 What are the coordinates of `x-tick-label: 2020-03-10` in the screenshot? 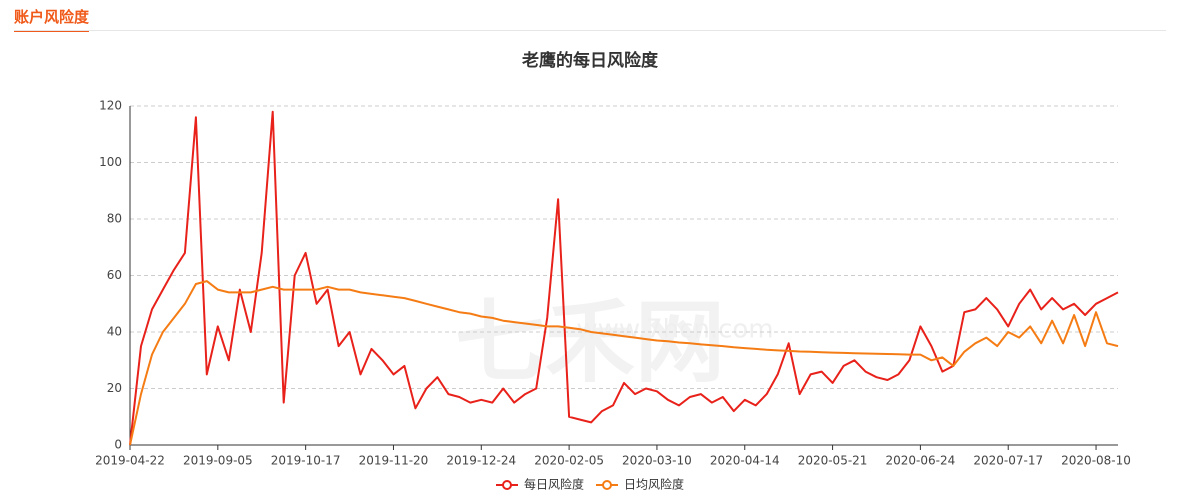 It's located at (657, 461).